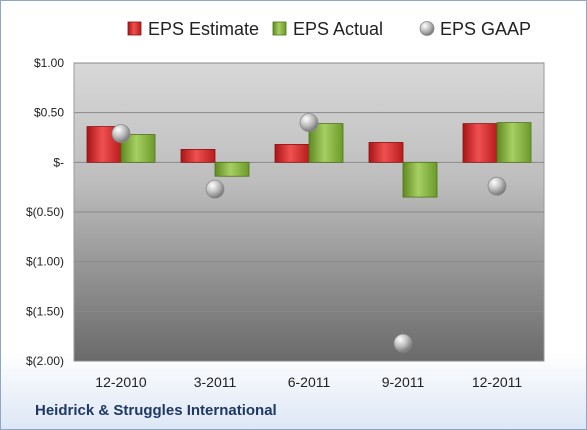 This screenshot has width=587, height=430. I want to click on legend-label: EPS GAAP, so click(485, 29).